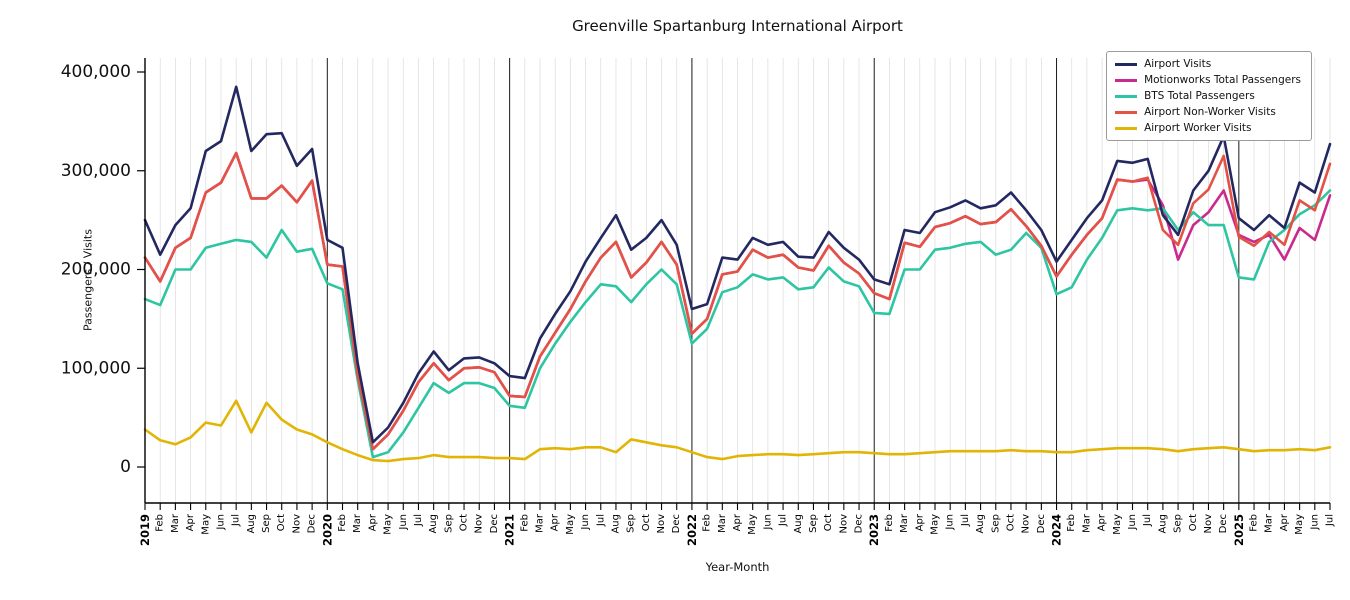 The image size is (1350, 600). What do you see at coordinates (1057, 530) in the screenshot?
I see `x-tick-label: 2024` at bounding box center [1057, 530].